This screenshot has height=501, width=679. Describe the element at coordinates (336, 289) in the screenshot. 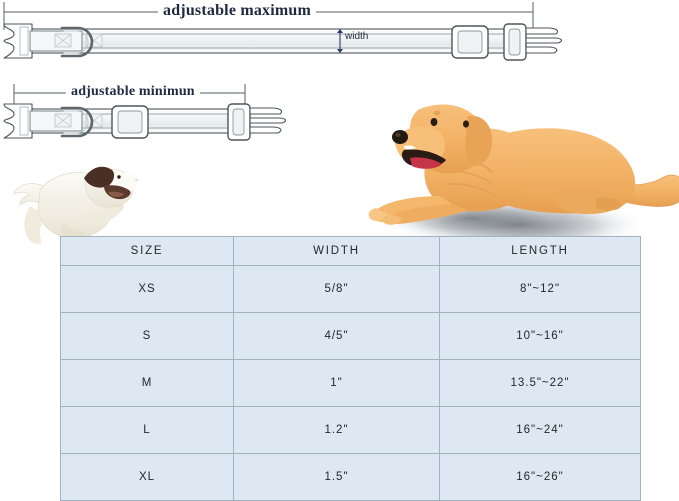

I see `cell-width: 5/8"` at that location.